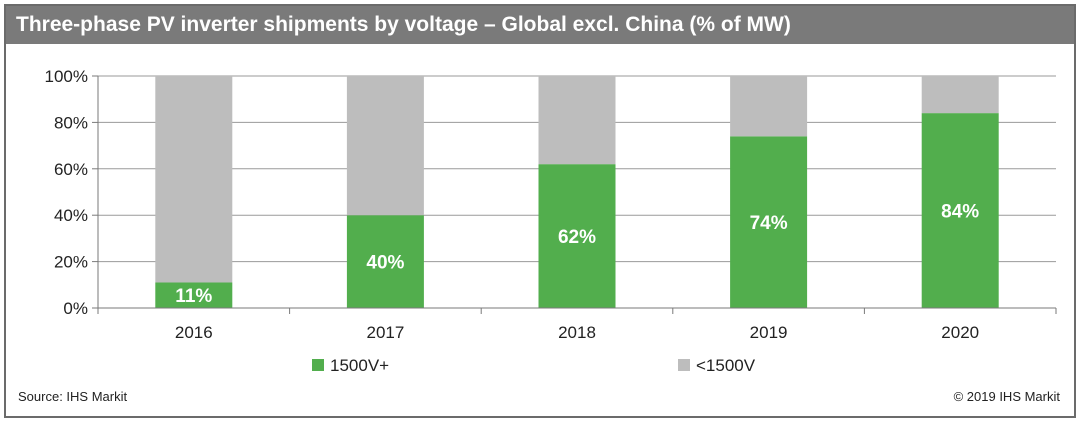 The image size is (1080, 426). I want to click on bar-1500v-plus-2018, so click(577, 236).